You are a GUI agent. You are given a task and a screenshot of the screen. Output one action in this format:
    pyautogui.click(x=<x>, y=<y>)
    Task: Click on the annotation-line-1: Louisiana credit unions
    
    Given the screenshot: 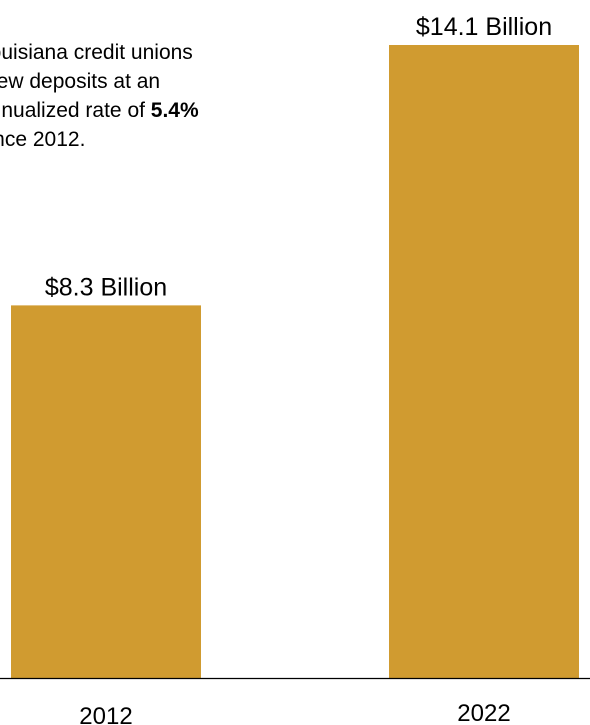 What is the action you would take?
    pyautogui.click(x=96, y=52)
    